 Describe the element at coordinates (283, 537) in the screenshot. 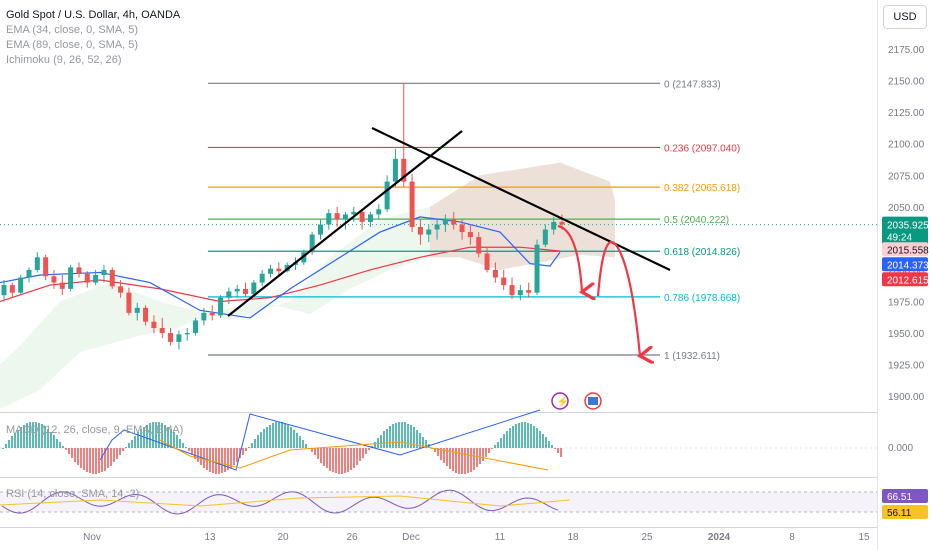

I see `time-tick: 20` at that location.